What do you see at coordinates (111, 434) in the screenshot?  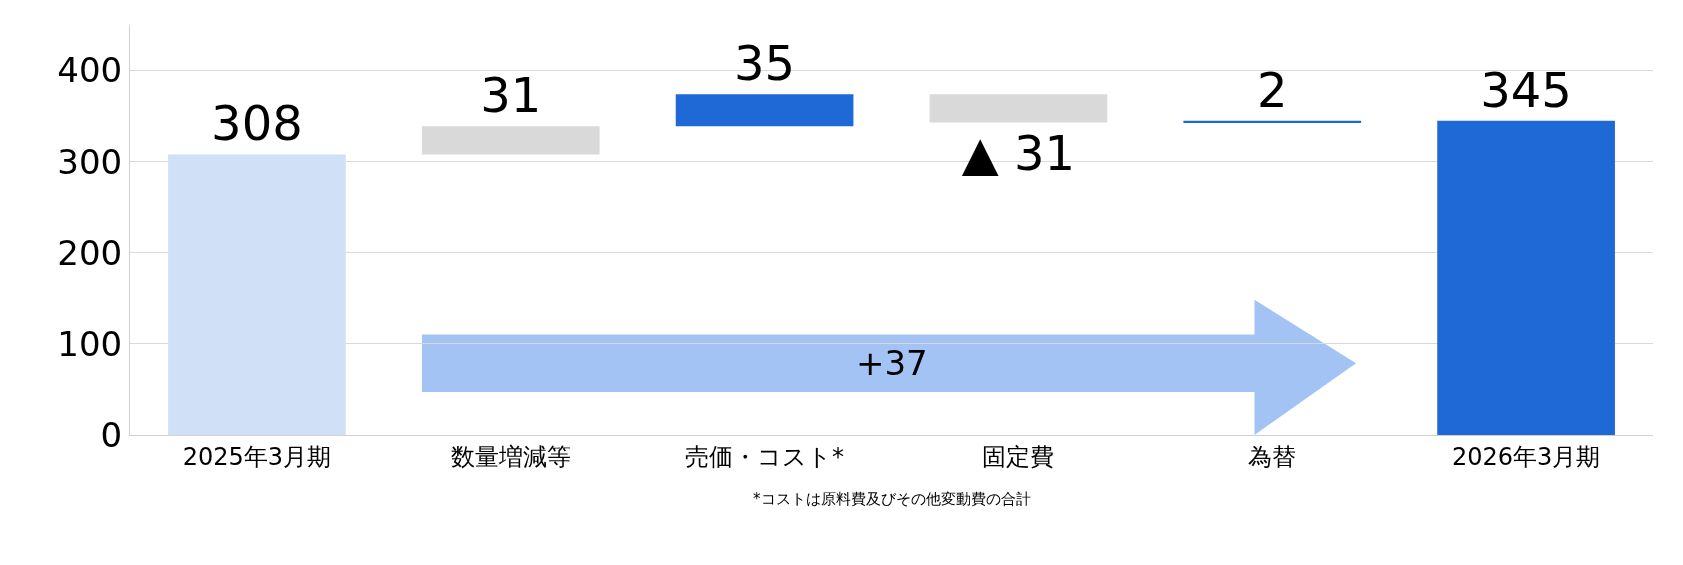 I see `y-tick-label: 0` at bounding box center [111, 434].